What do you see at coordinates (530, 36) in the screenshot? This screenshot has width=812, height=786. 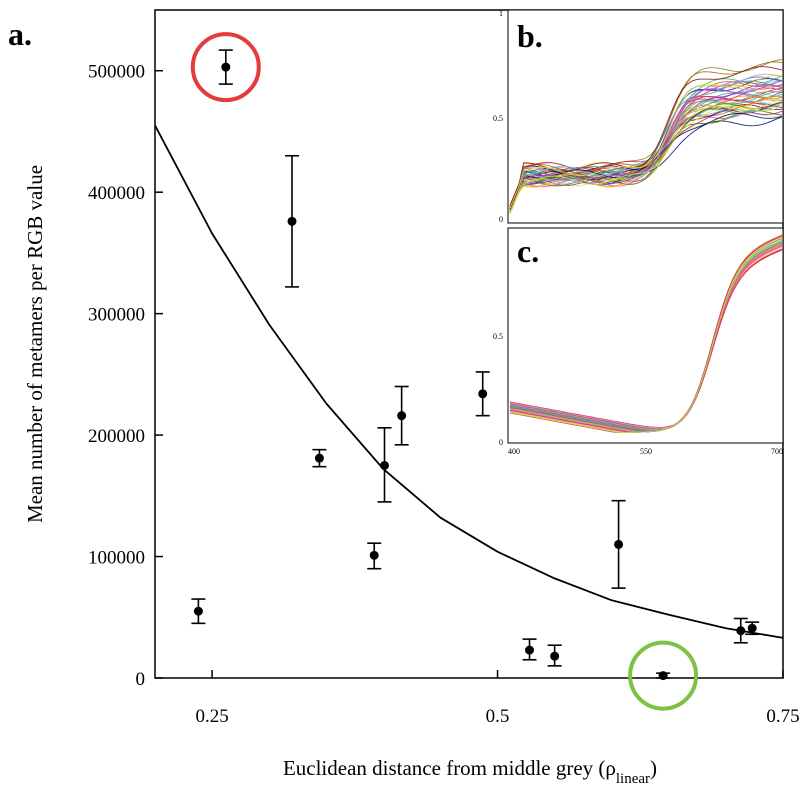 I see `panel-label-b: b.` at bounding box center [530, 36].